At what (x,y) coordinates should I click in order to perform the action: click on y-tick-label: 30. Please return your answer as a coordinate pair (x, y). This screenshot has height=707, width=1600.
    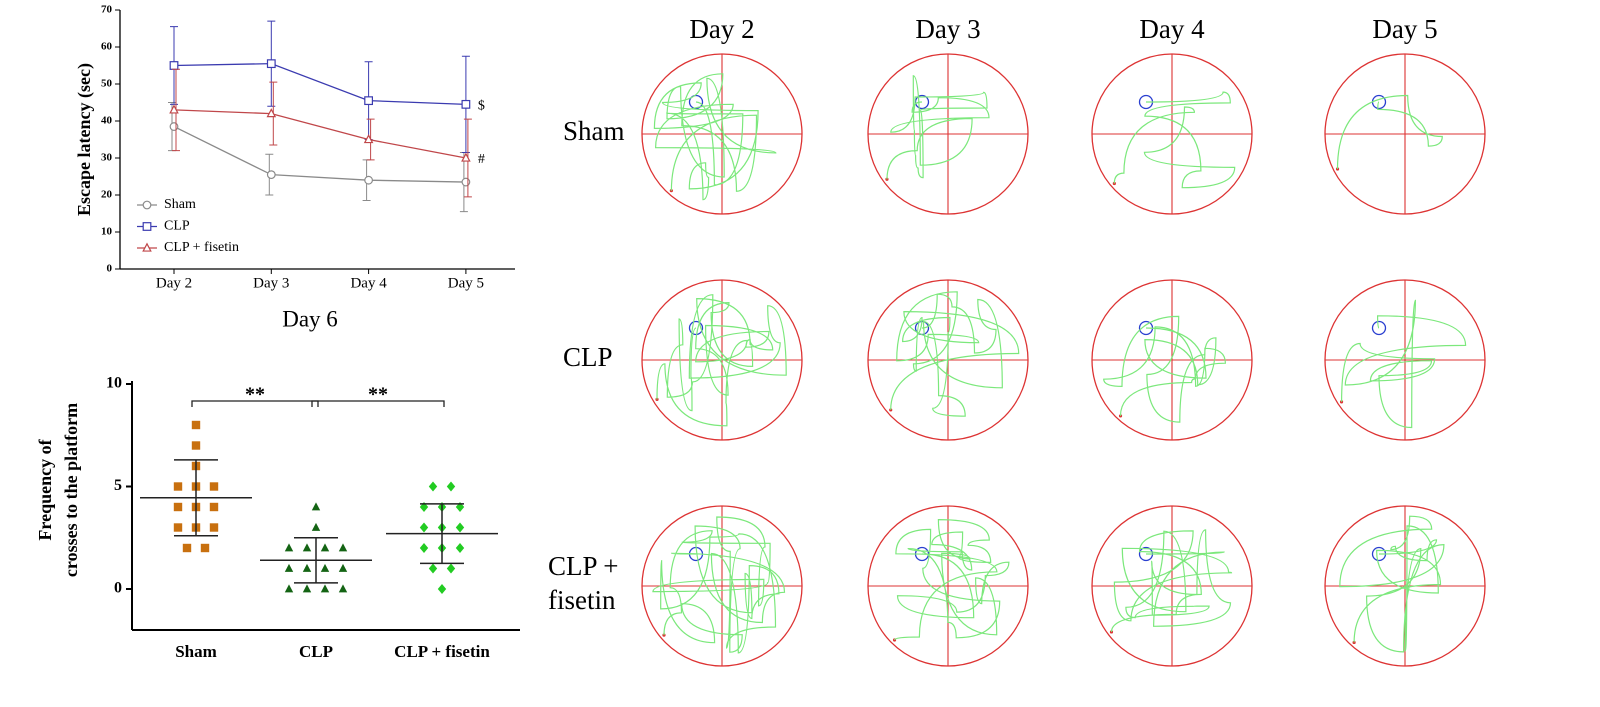
    Looking at the image, I should click on (107, 158).